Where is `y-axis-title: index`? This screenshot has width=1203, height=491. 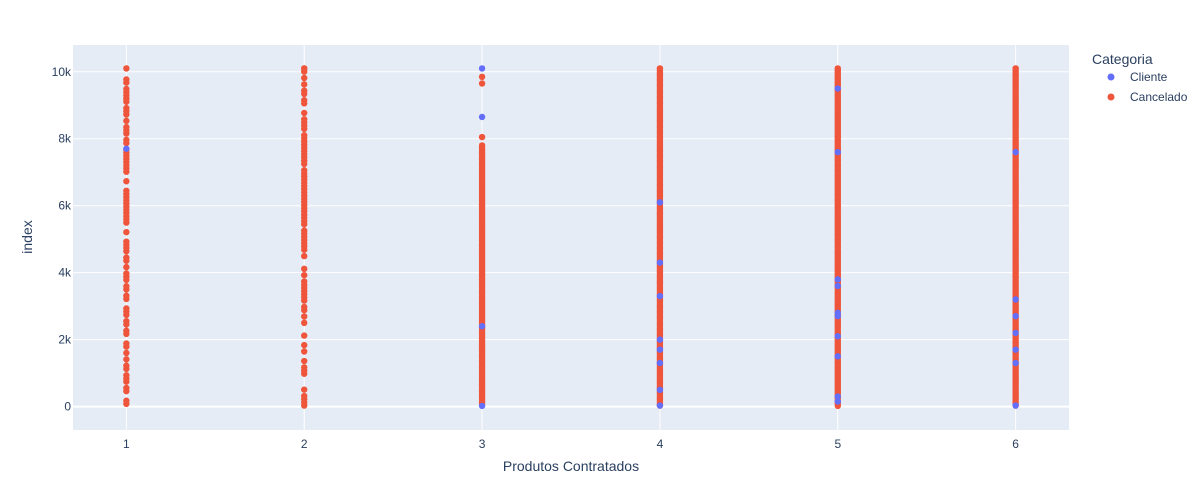 y-axis-title: index is located at coordinates (27, 236).